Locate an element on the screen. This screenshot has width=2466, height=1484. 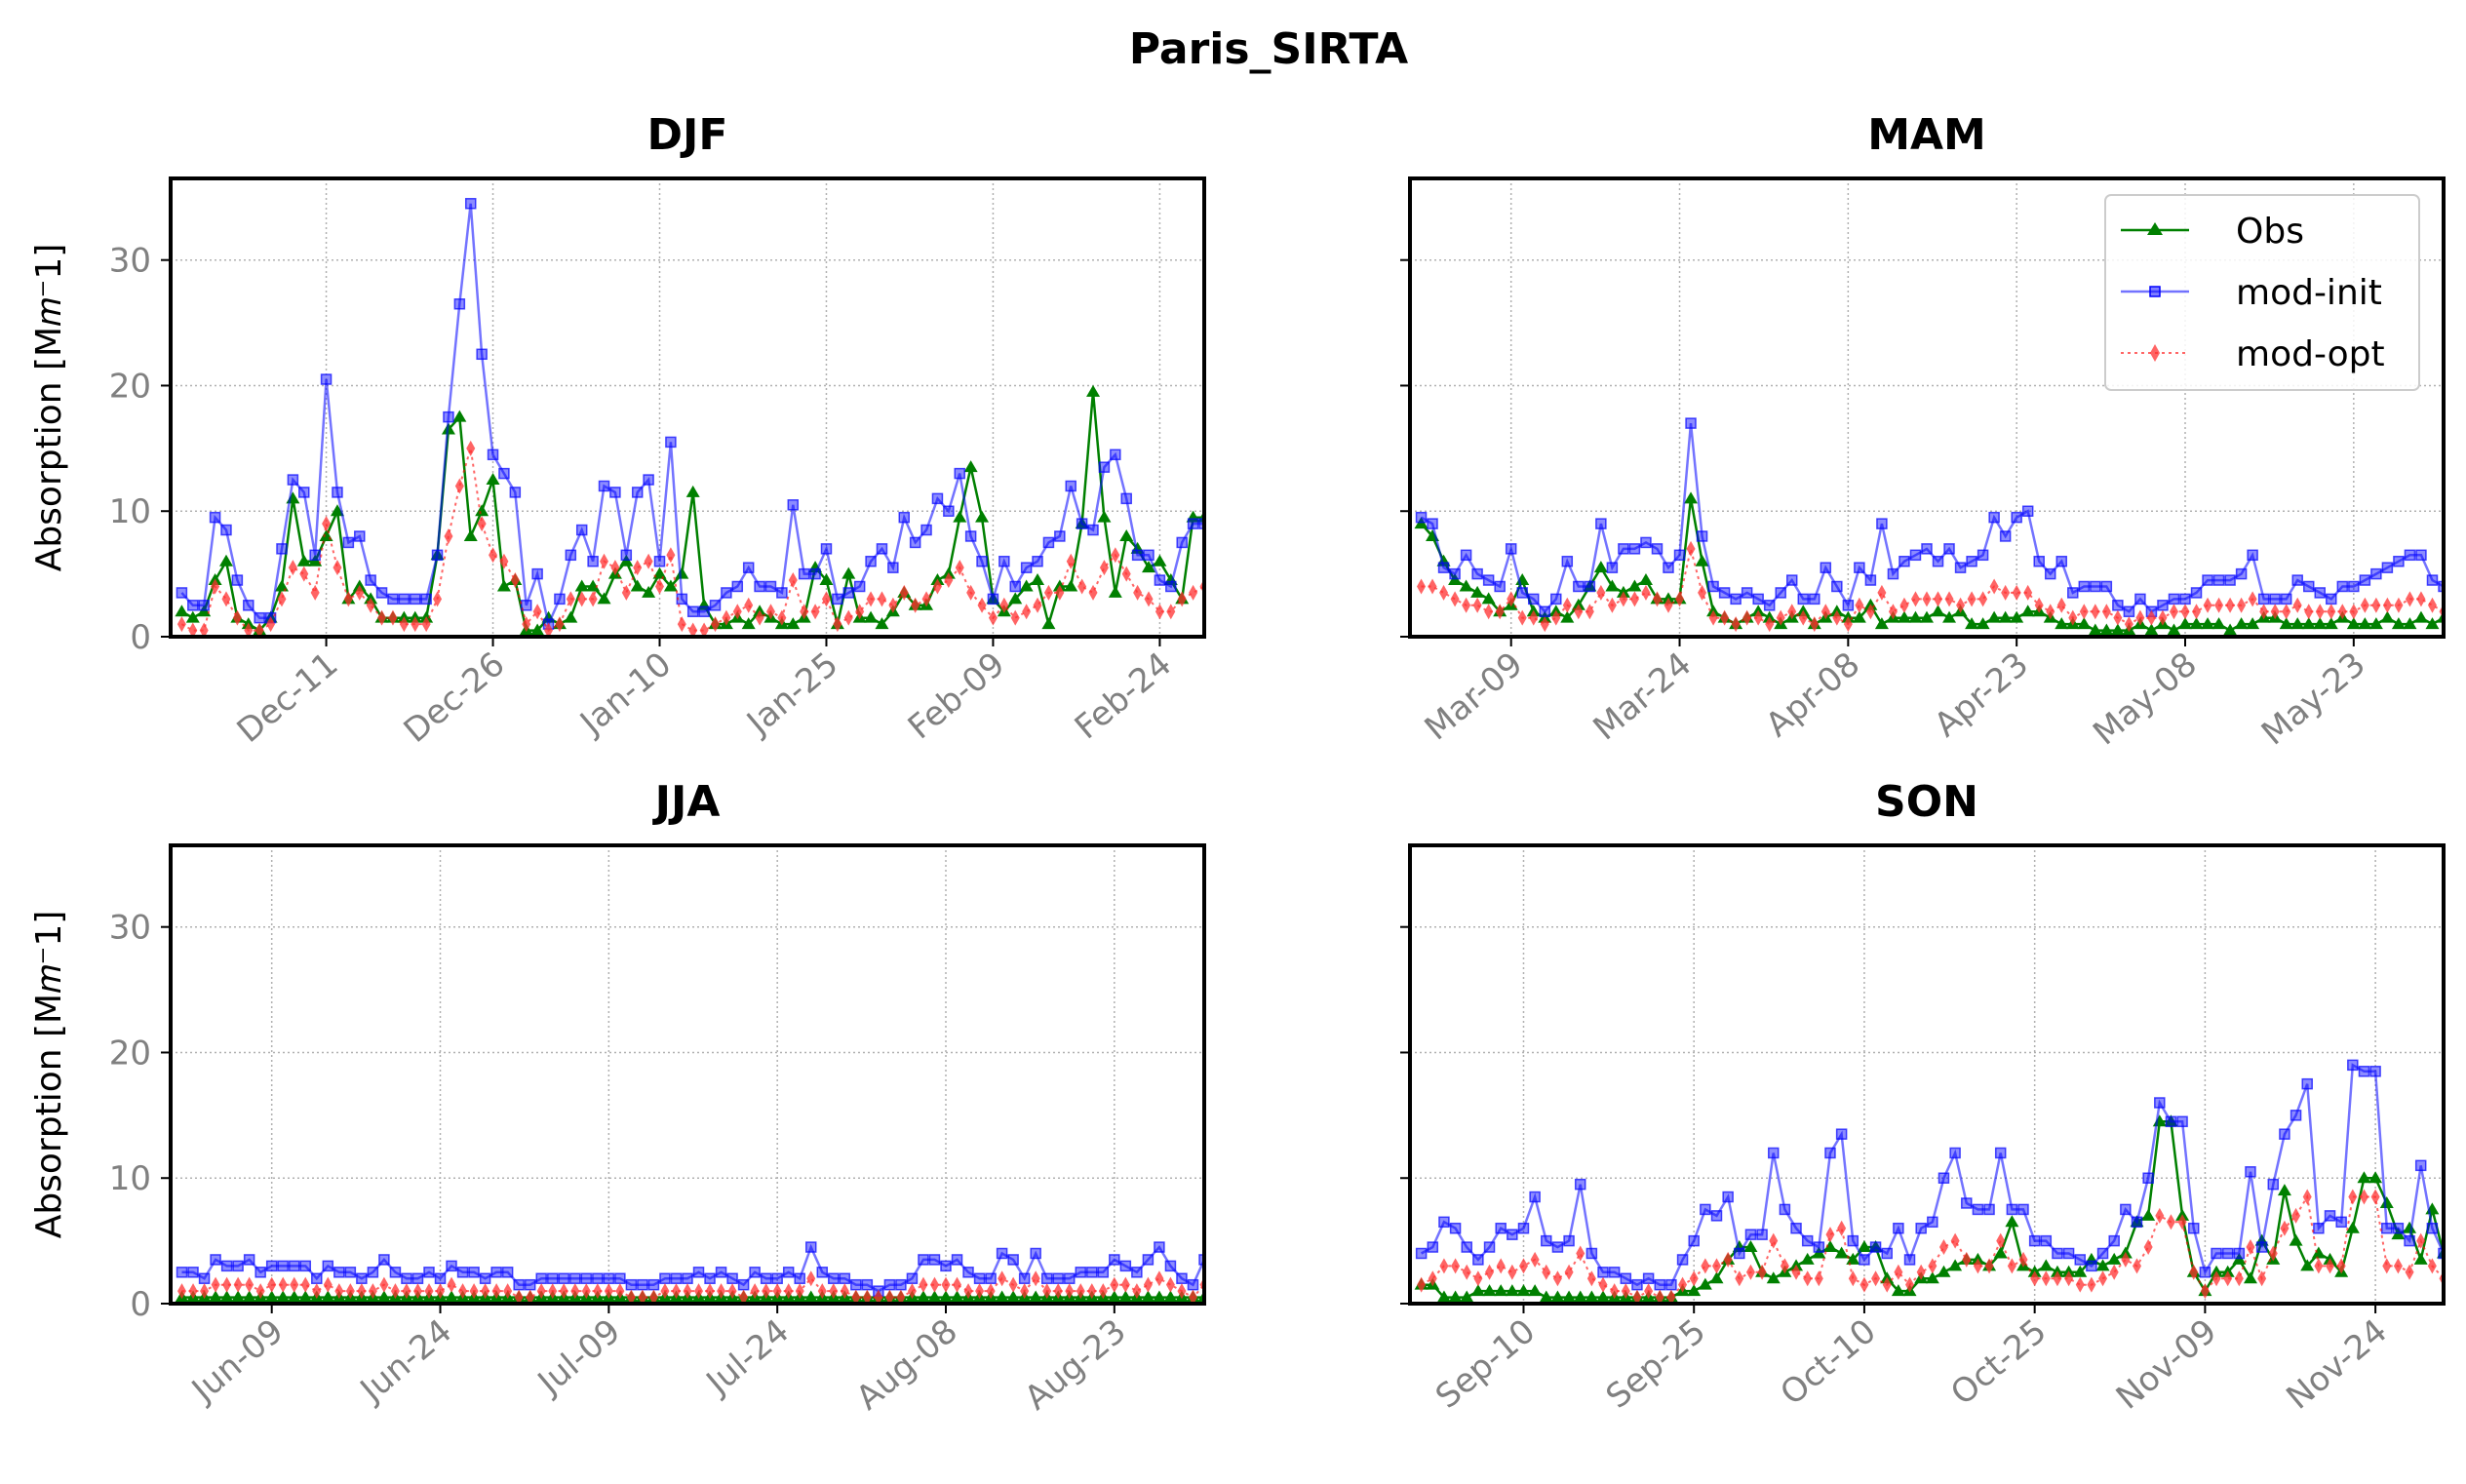
series-line-mod-init-djf is located at coordinates (692, 416).